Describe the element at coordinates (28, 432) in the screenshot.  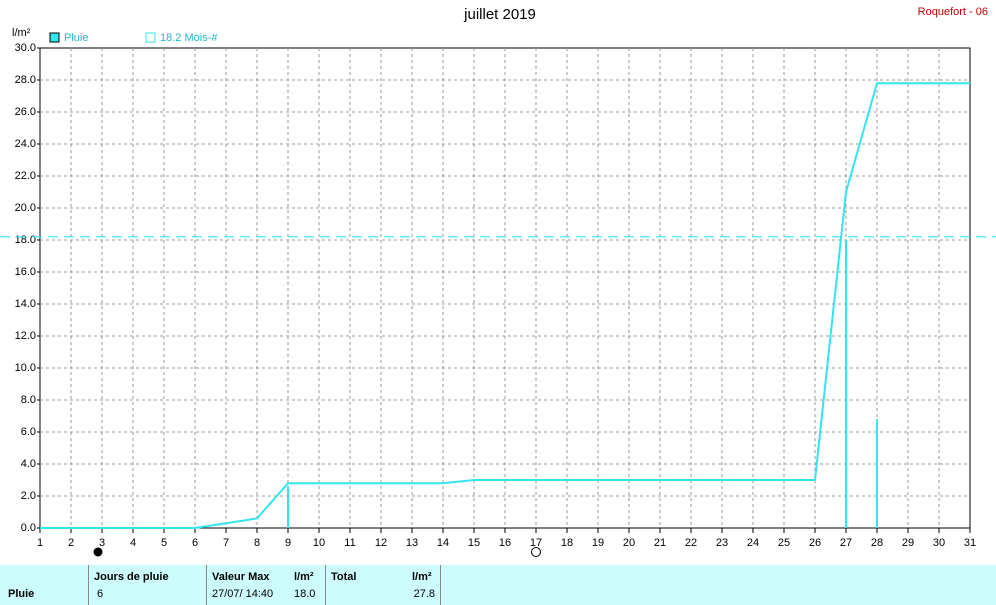
I see `y-tick-label: 6.0` at that location.